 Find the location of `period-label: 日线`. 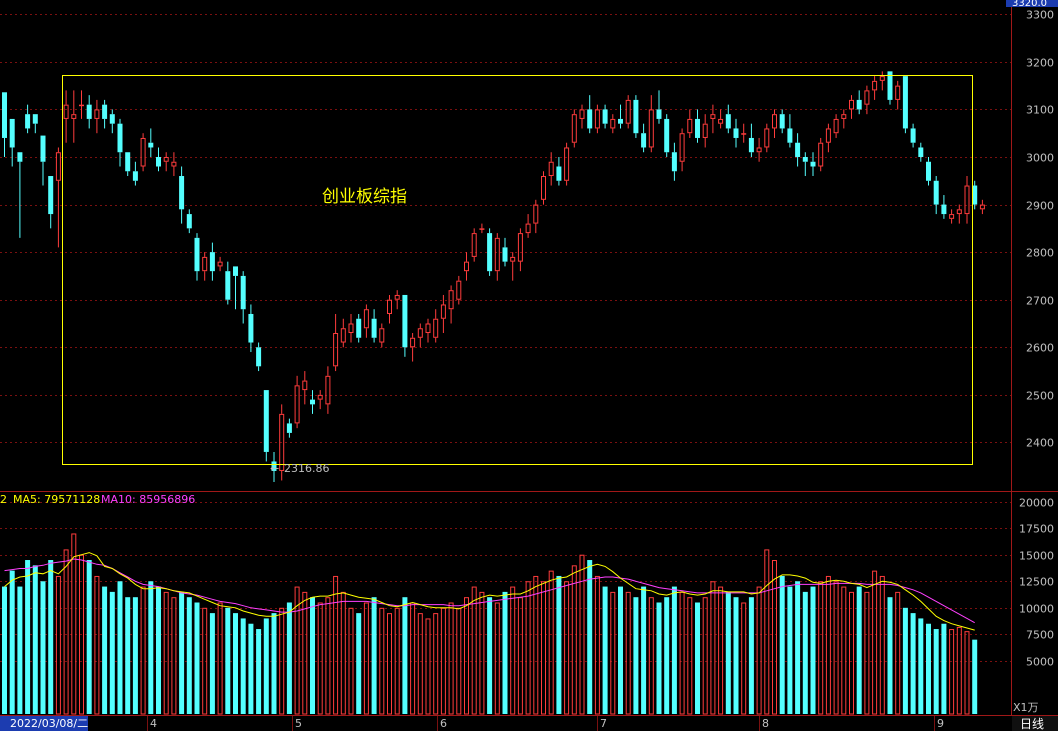

period-label: 日线 is located at coordinates (1032, 724).